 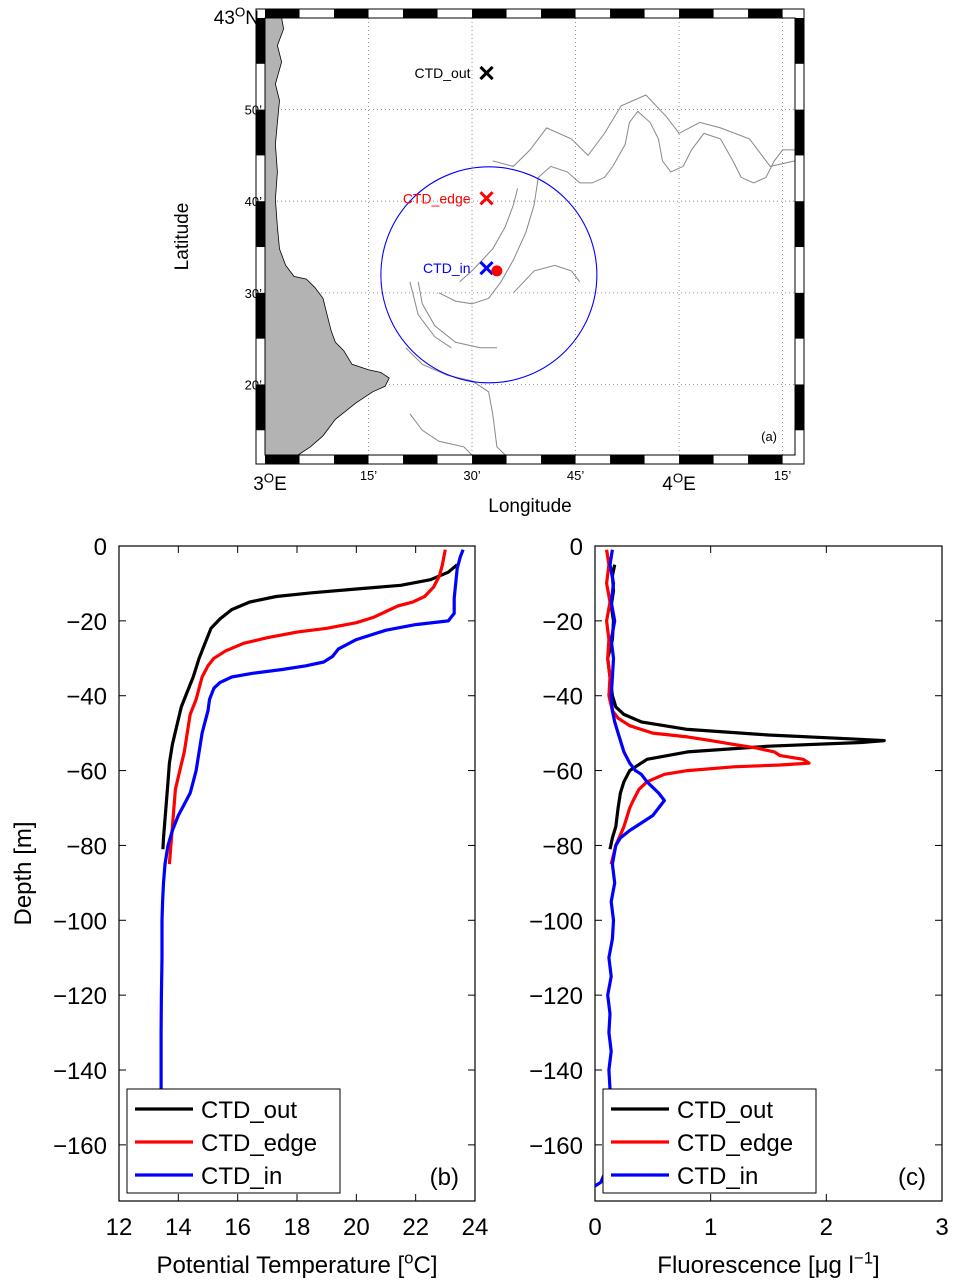 I want to click on x-tick-label: 12, so click(x=119, y=1227).